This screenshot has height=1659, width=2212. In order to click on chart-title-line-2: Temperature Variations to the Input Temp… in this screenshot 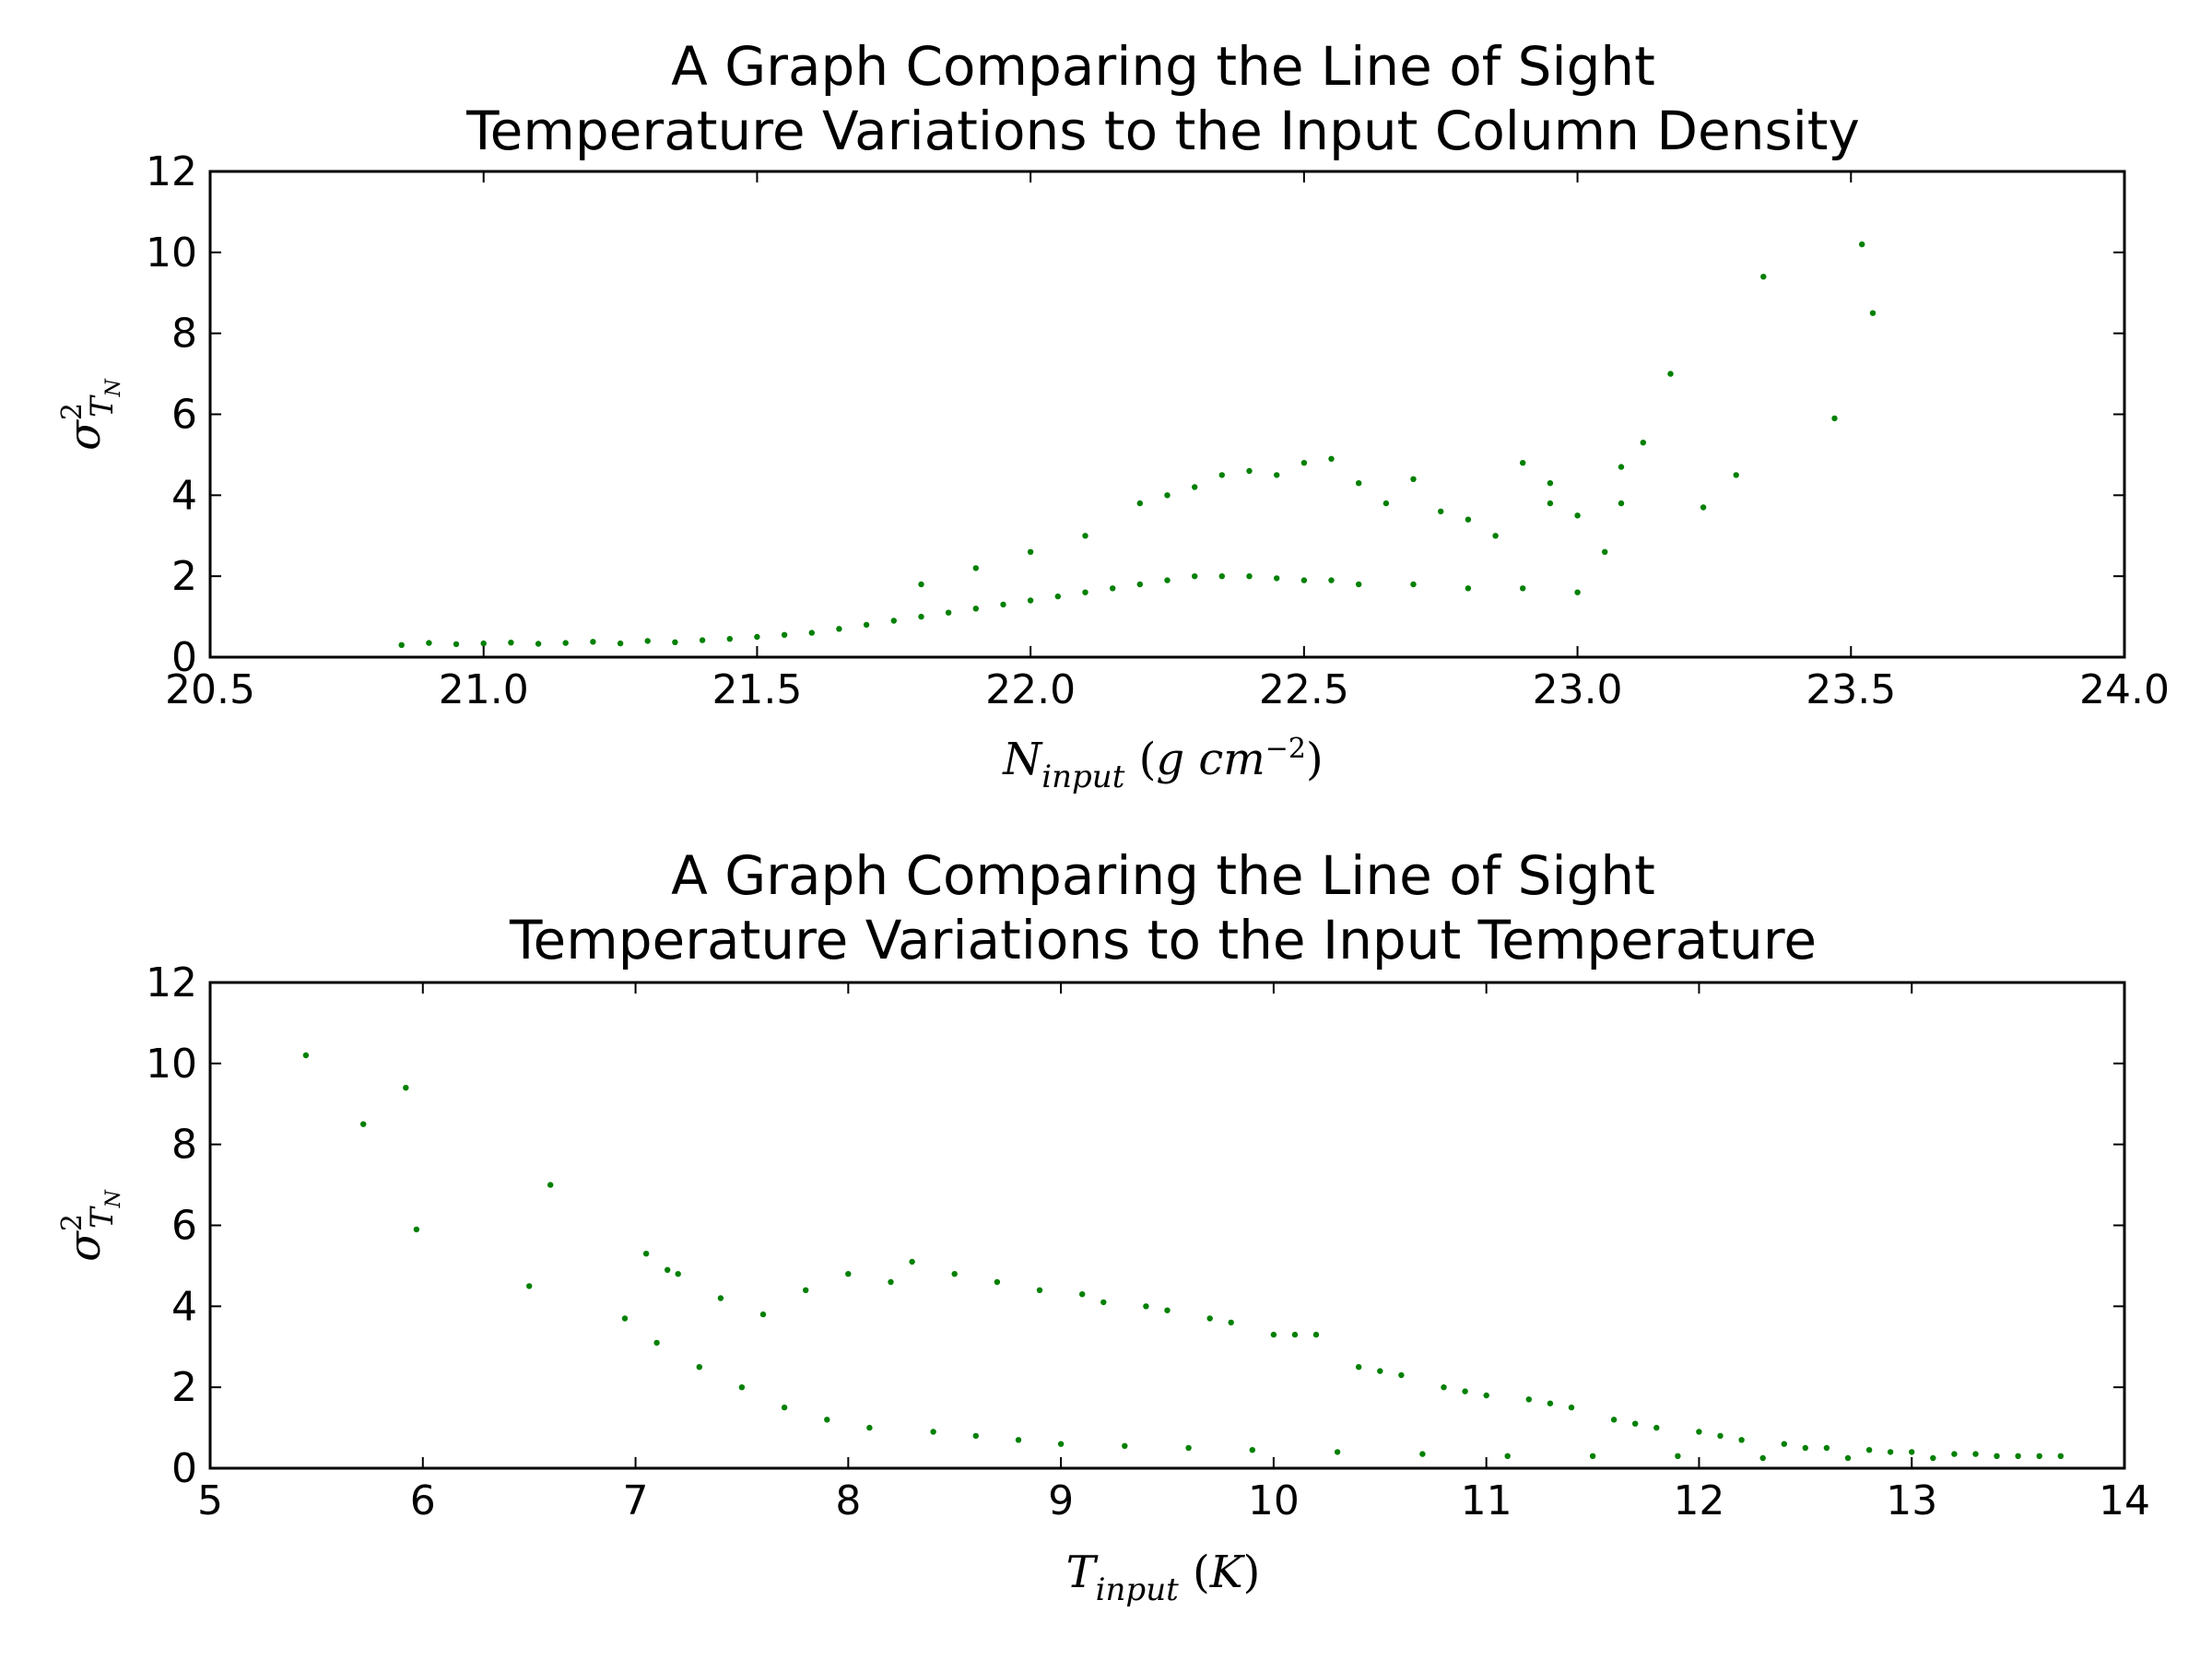, I will do `click(1163, 940)`.